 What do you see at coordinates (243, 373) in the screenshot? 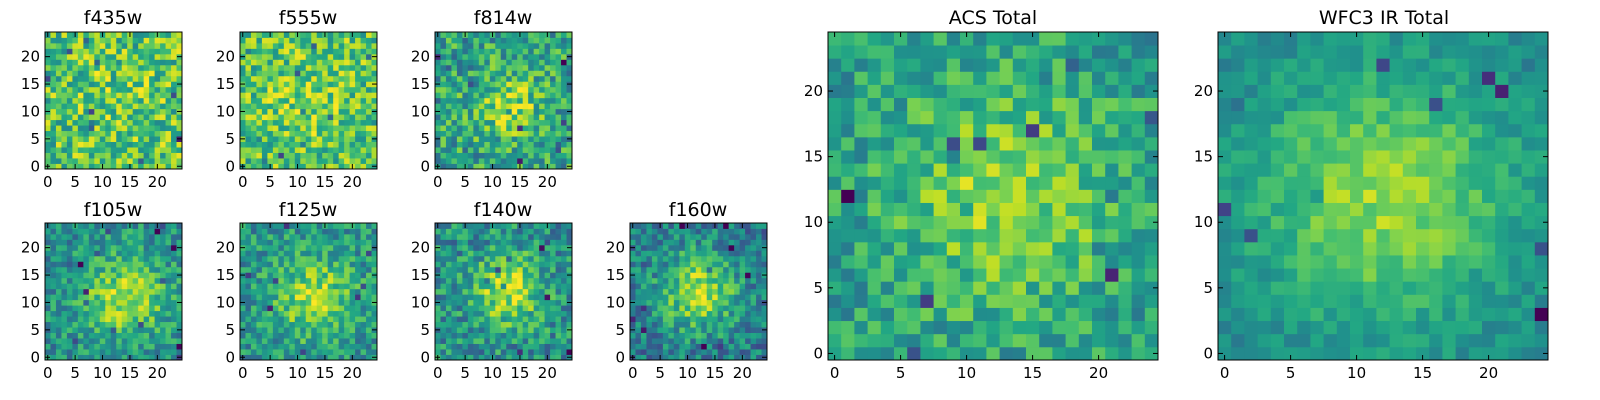
I see `x-tick-label: 0` at bounding box center [243, 373].